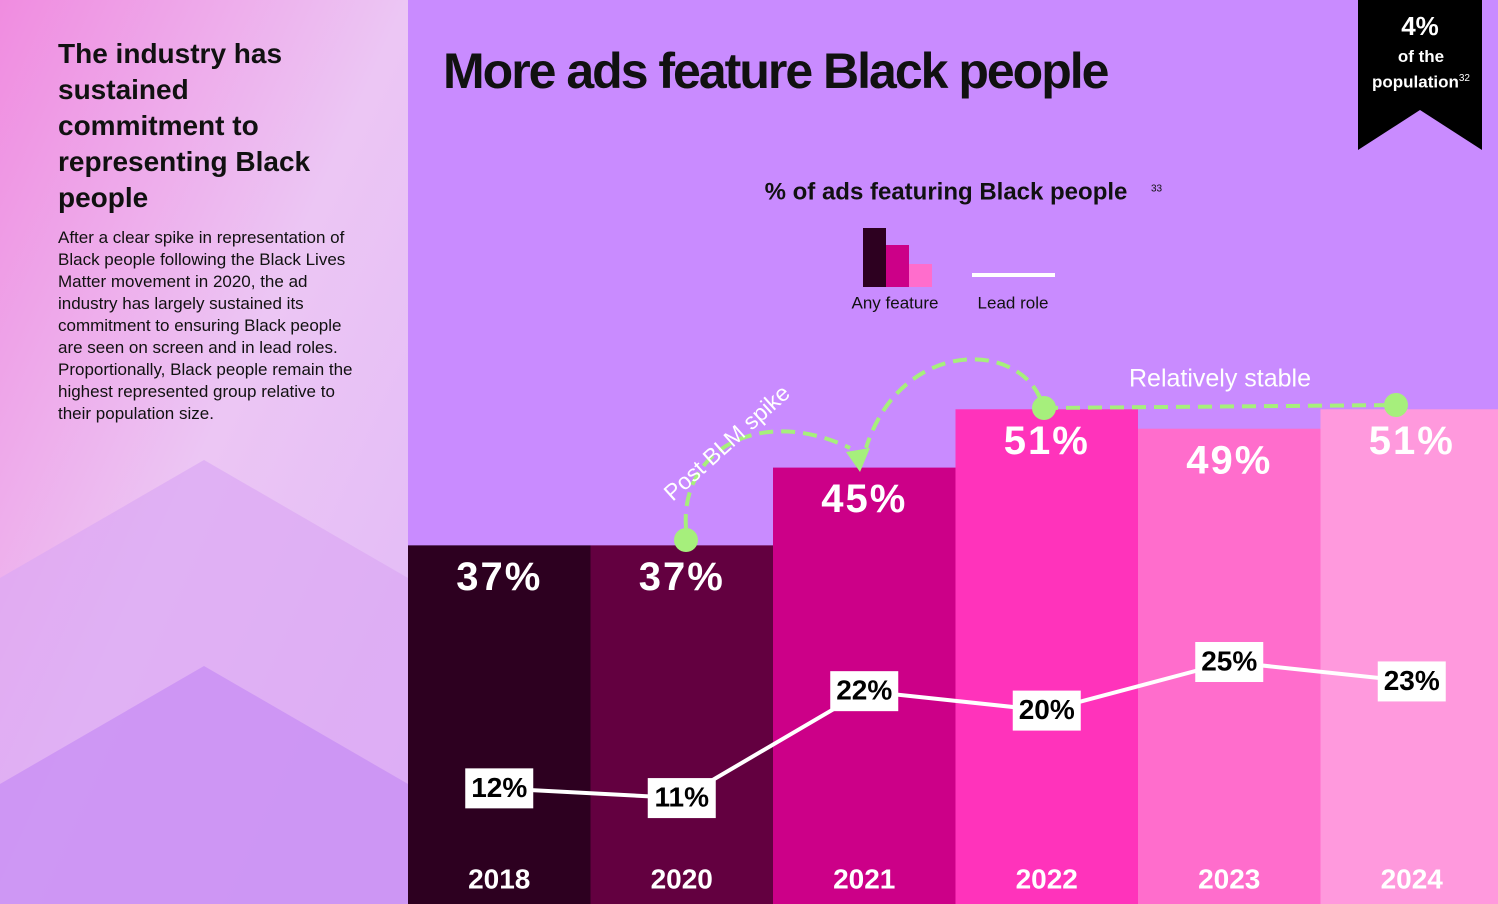 This screenshot has height=904, width=1498. What do you see at coordinates (864, 499) in the screenshot?
I see `bar-label: 45%` at bounding box center [864, 499].